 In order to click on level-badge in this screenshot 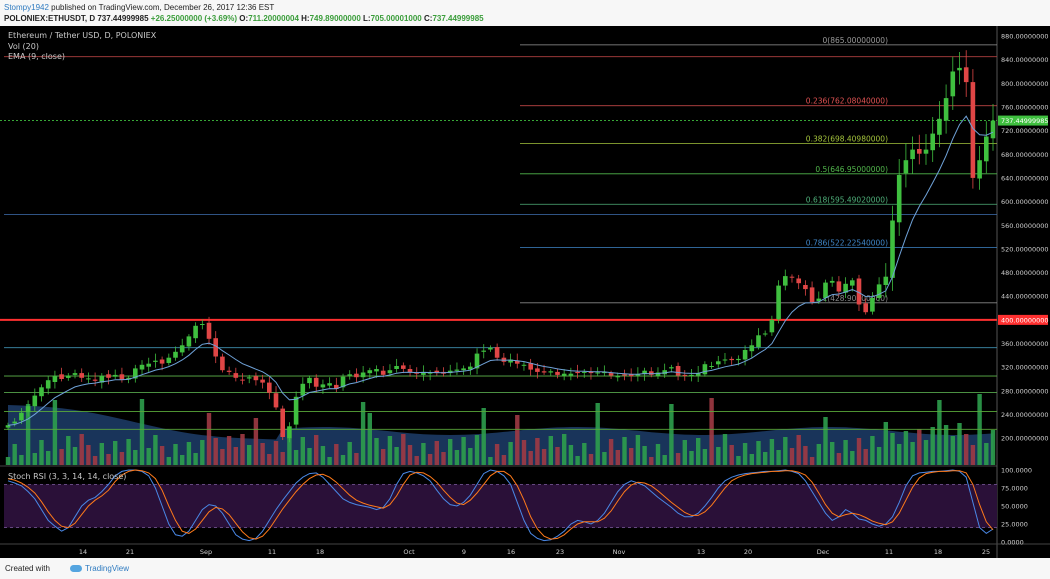, I will do `click(1023, 319)`.